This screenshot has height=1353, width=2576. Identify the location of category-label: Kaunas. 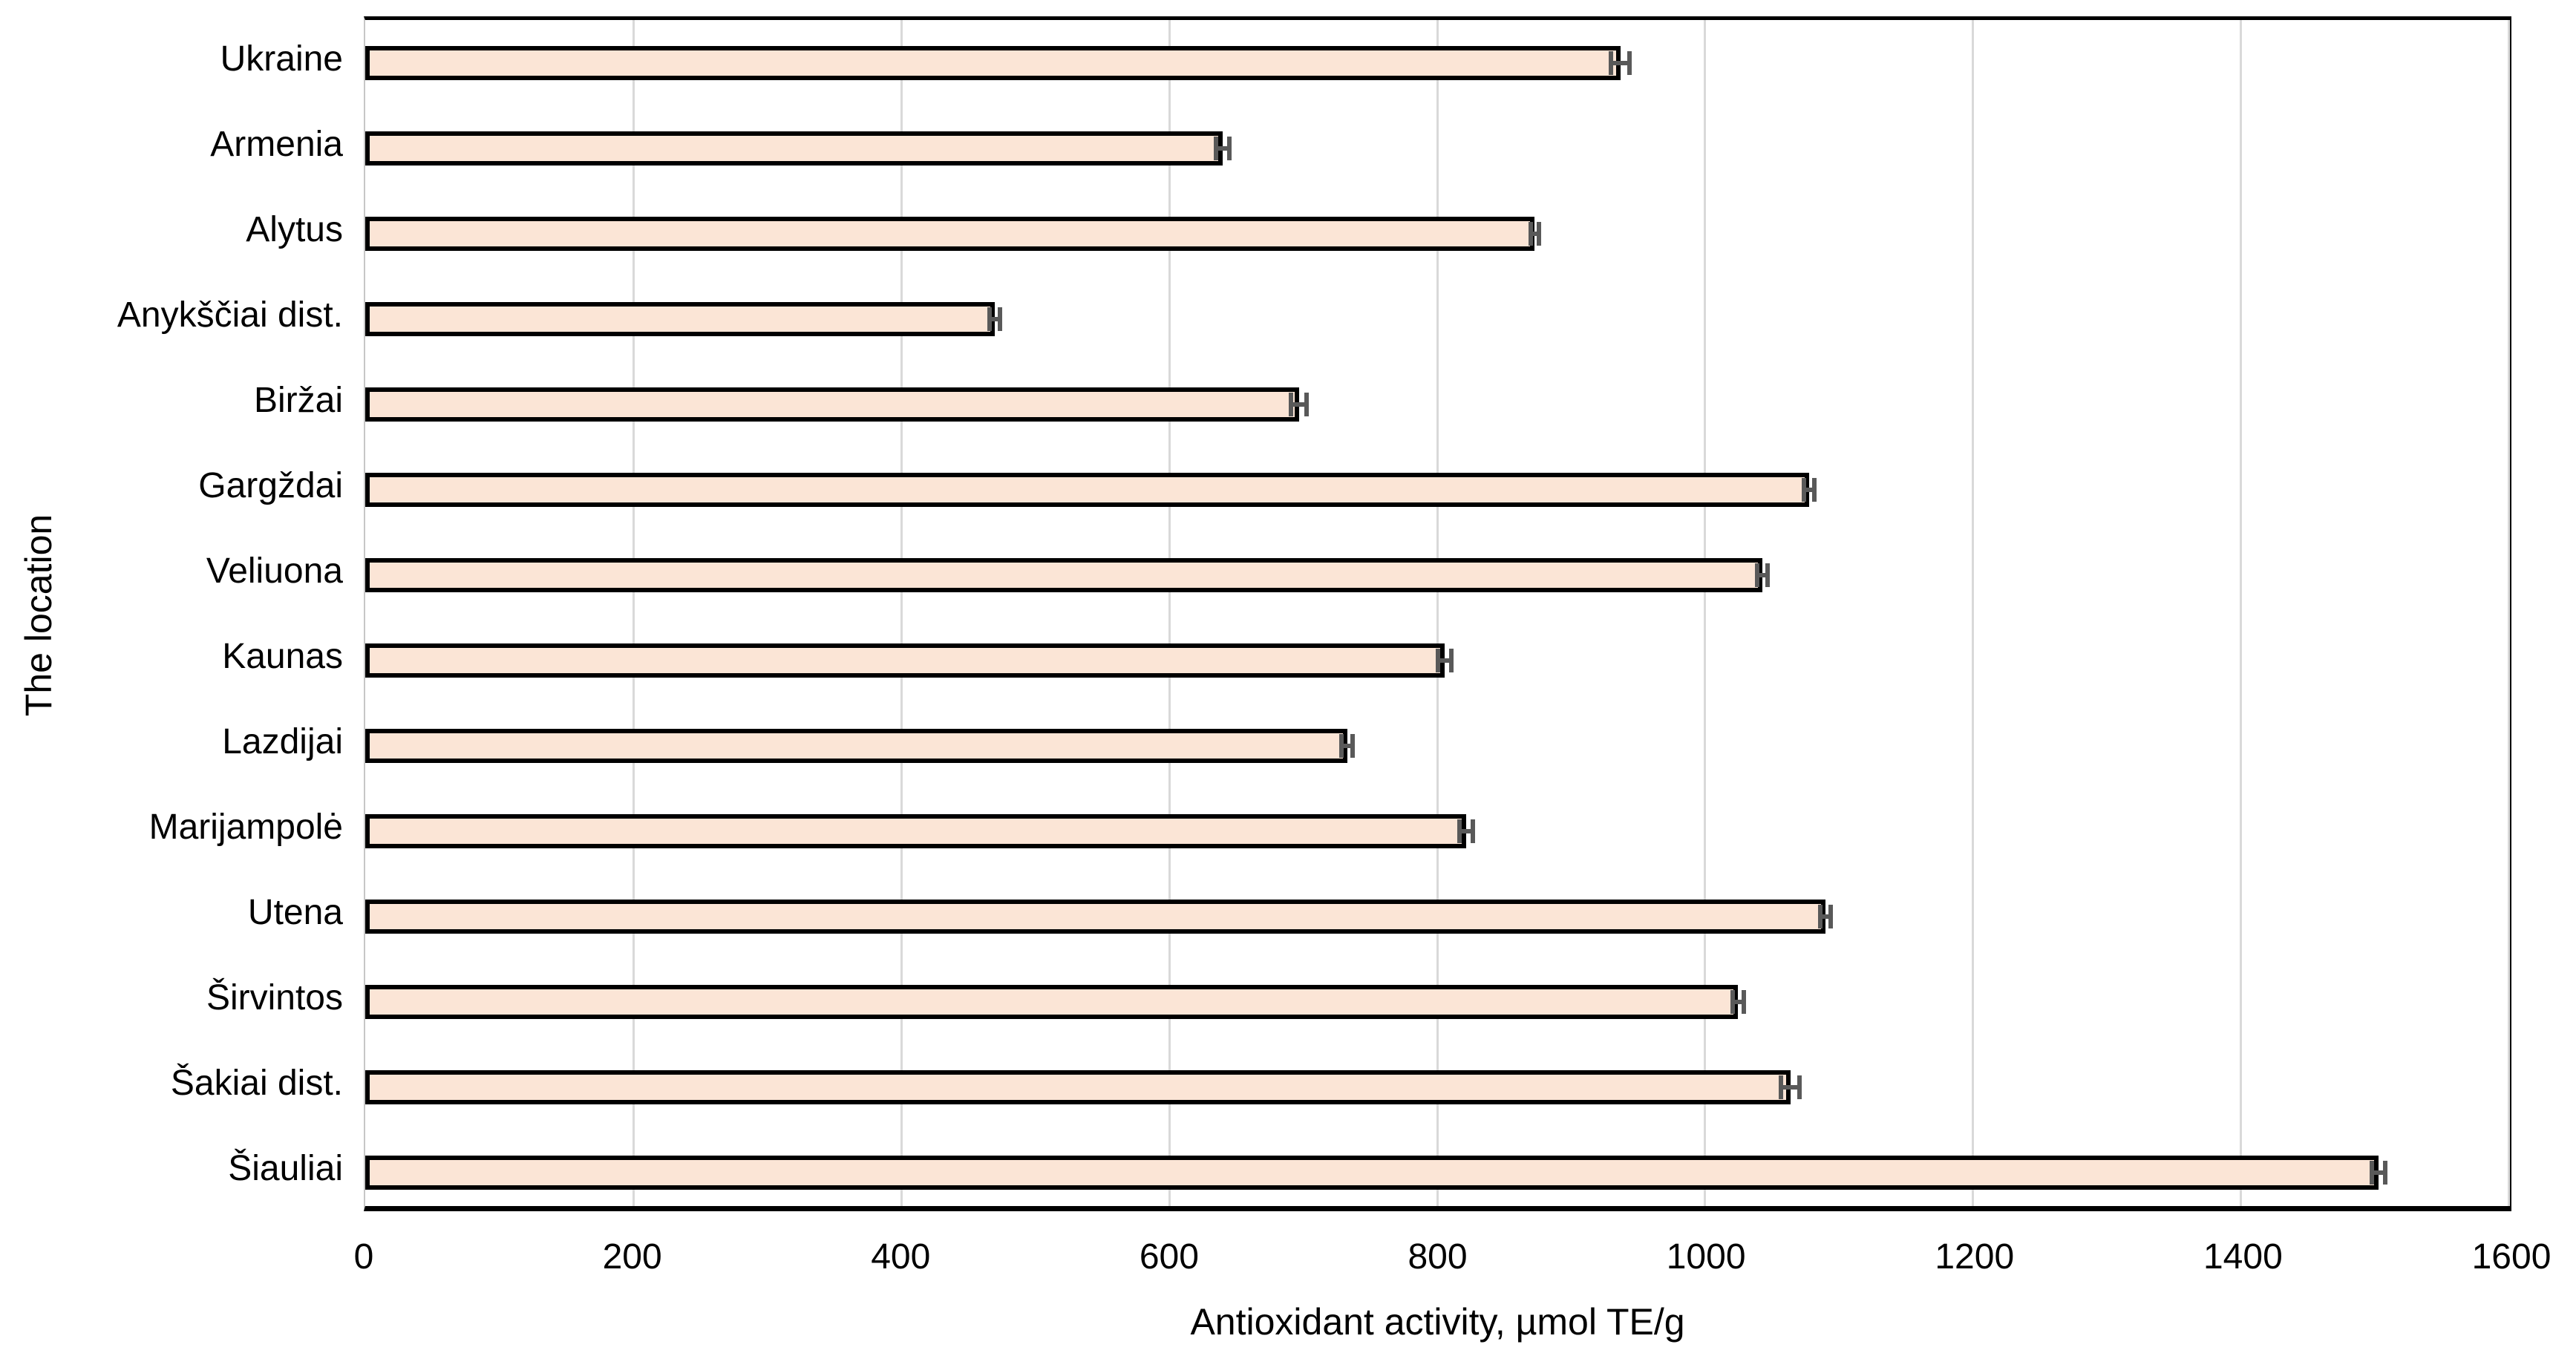
(282, 656).